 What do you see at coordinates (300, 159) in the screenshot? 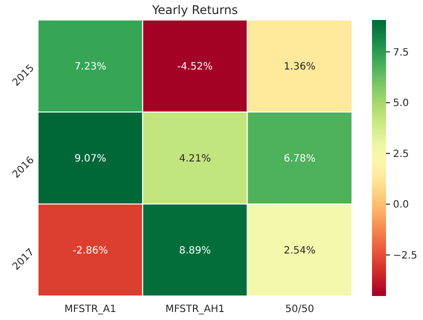
I see `data-label: 6.78%` at bounding box center [300, 159].